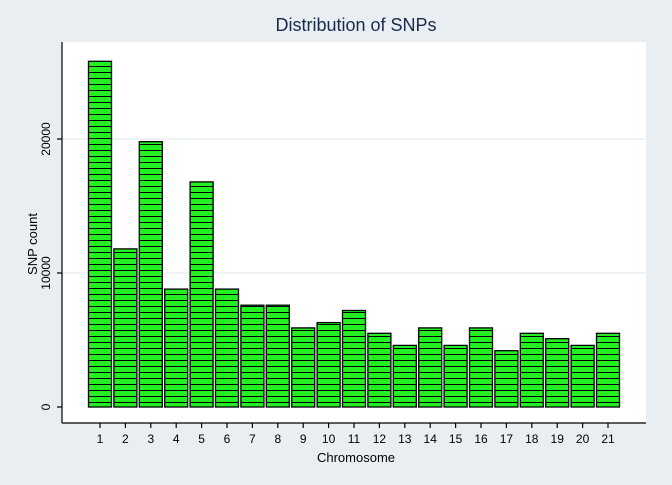 The height and width of the screenshot is (485, 672). What do you see at coordinates (356, 457) in the screenshot?
I see `x-axis-label: Chromosome` at bounding box center [356, 457].